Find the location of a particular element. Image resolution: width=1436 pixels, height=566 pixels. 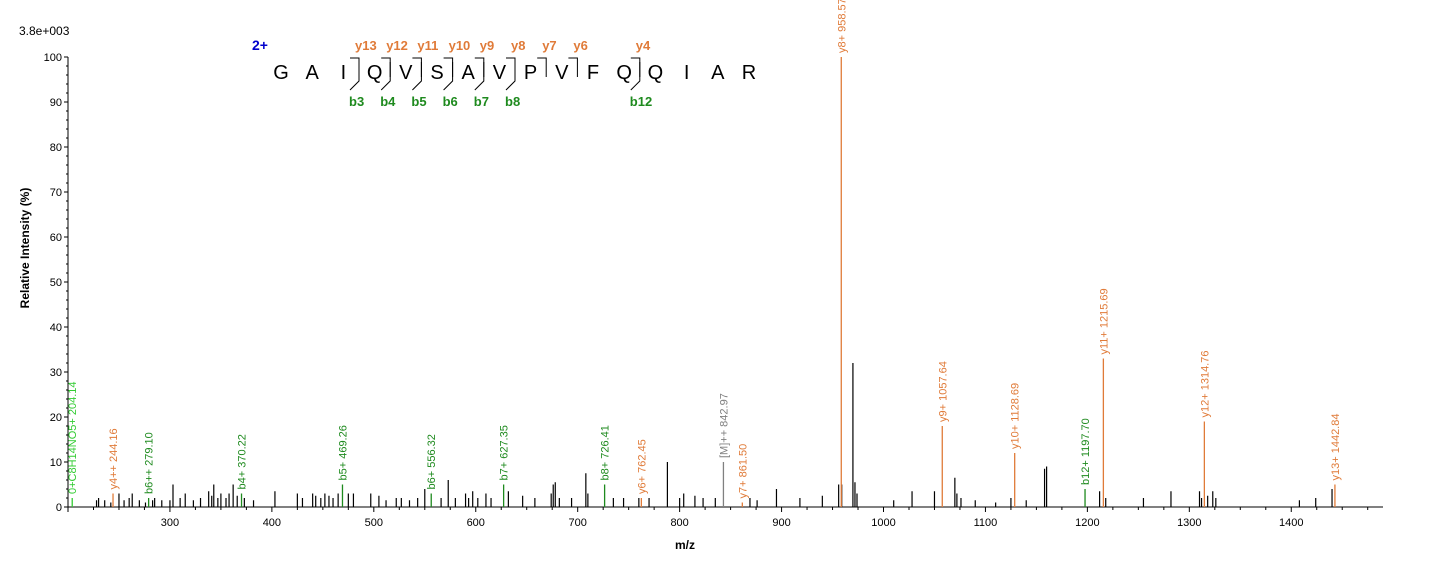

x-tick-label: 1100 is located at coordinates (986, 523).